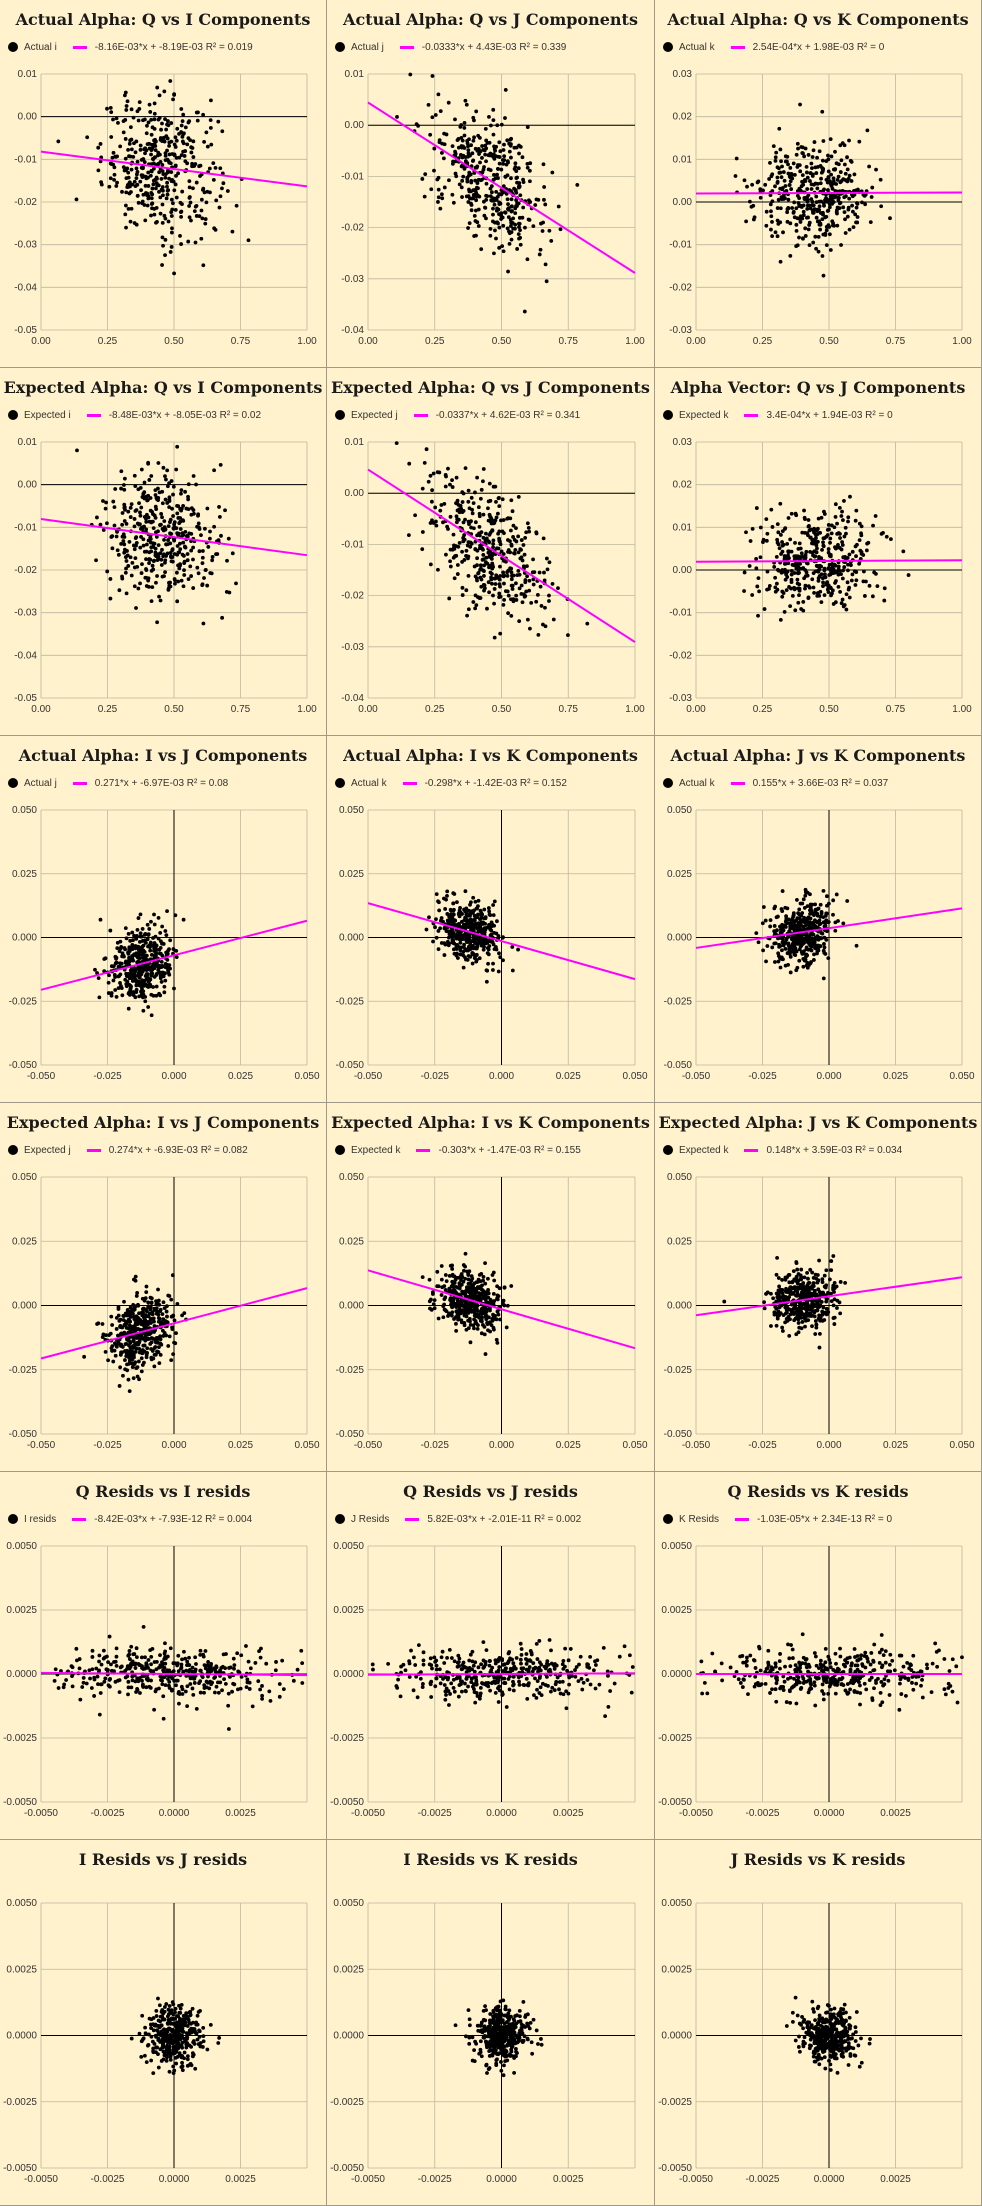 This screenshot has width=982, height=2206. I want to click on x-tick-label: -0.025, so click(107, 1445).